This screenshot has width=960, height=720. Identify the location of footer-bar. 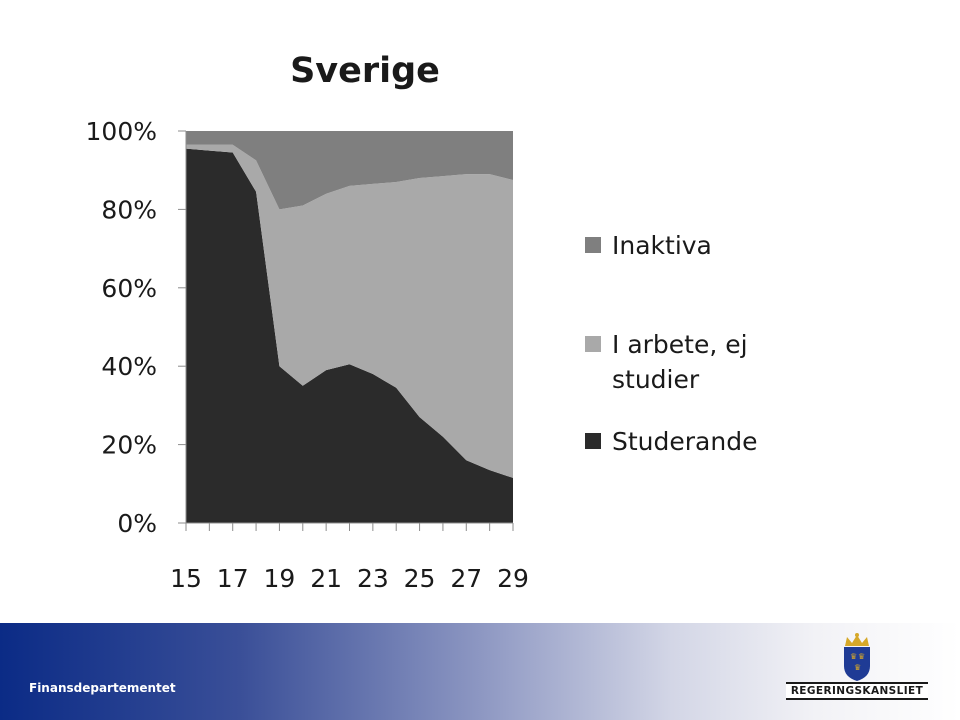
(480, 671).